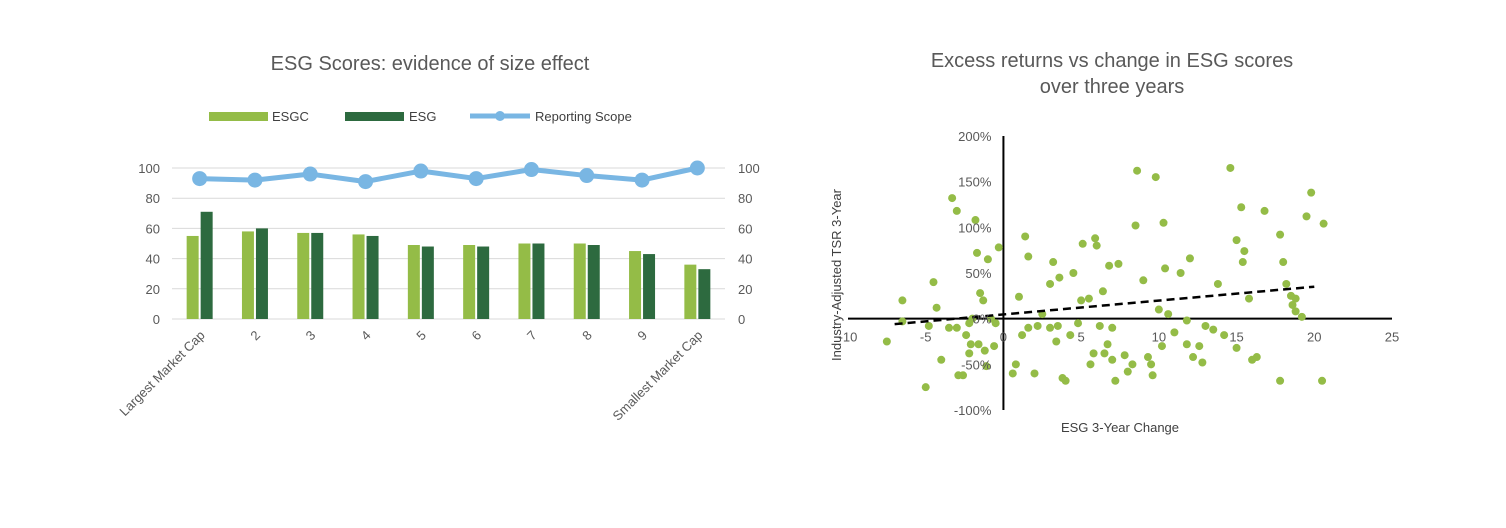 This screenshot has height=528, width=1506. I want to click on scatter-x-tick-label: 0, so click(1003, 337).